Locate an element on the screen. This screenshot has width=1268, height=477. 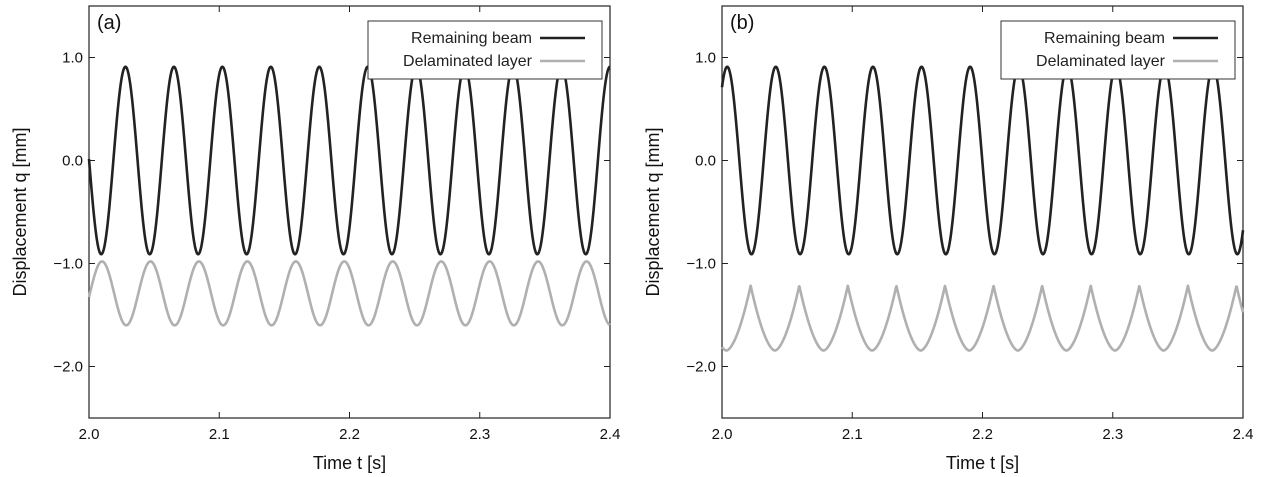
panel-label: (b) is located at coordinates (742, 23).